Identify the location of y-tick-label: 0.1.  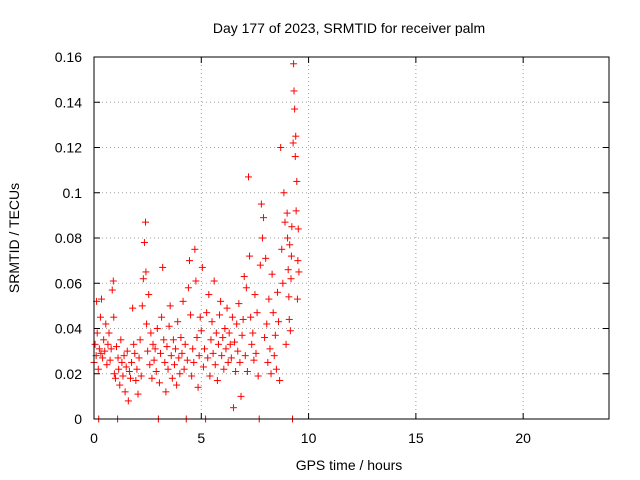
(73, 193).